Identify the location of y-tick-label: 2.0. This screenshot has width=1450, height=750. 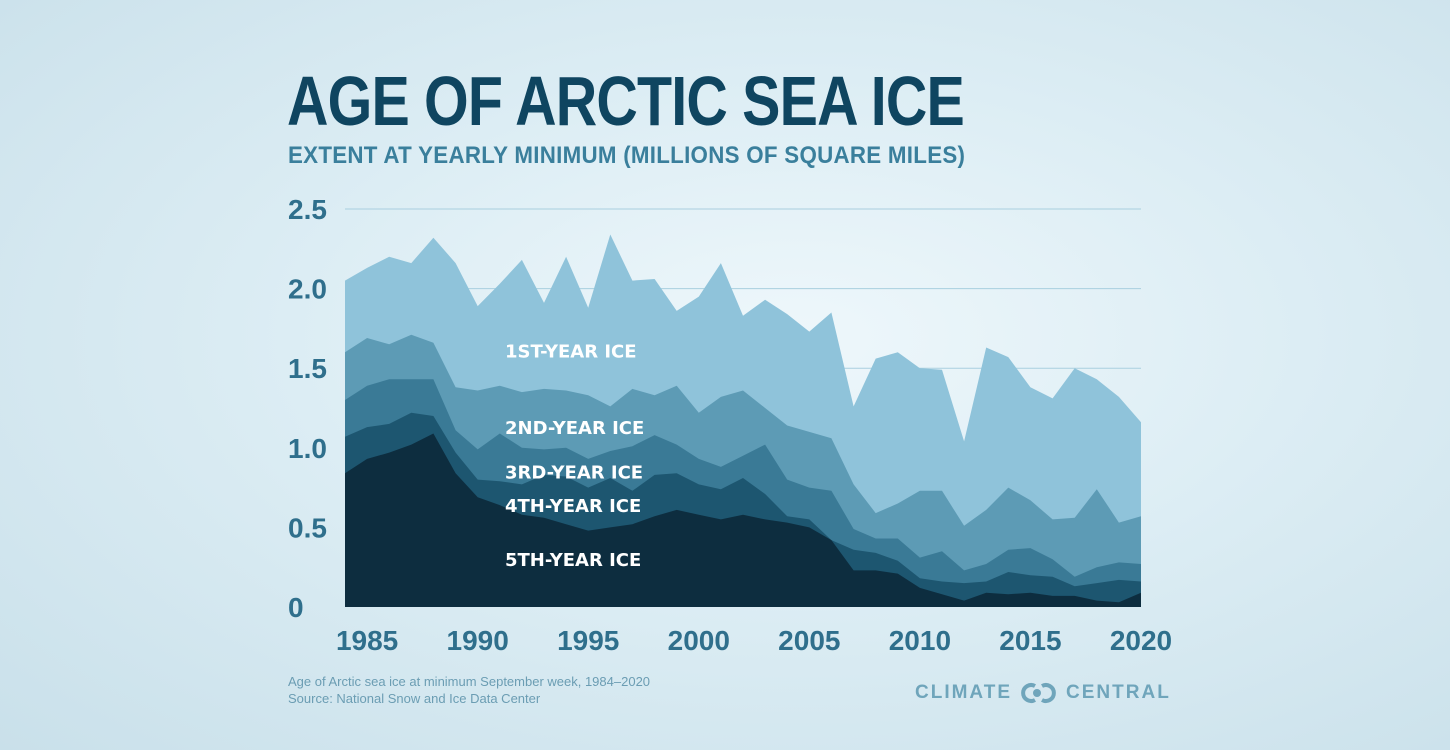
(307, 289).